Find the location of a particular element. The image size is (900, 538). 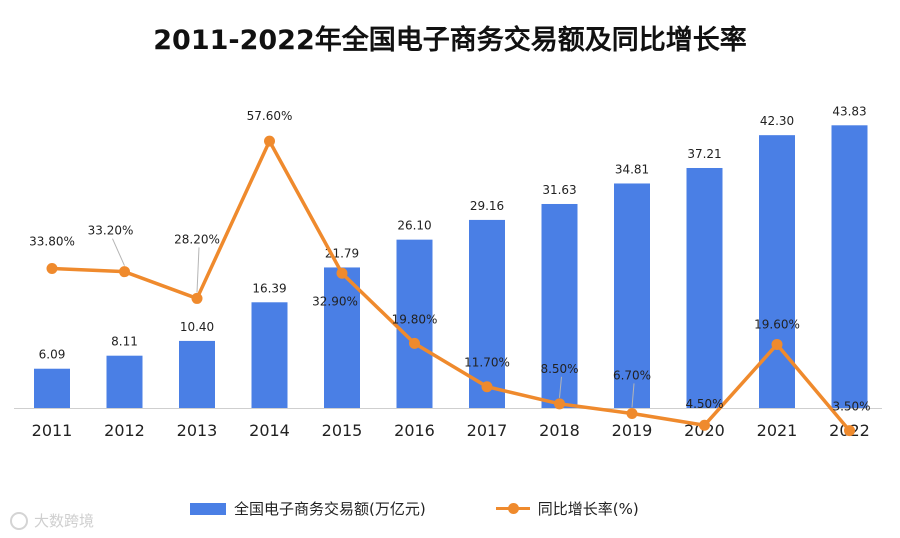

line-value-label: 19.80% is located at coordinates (415, 319).